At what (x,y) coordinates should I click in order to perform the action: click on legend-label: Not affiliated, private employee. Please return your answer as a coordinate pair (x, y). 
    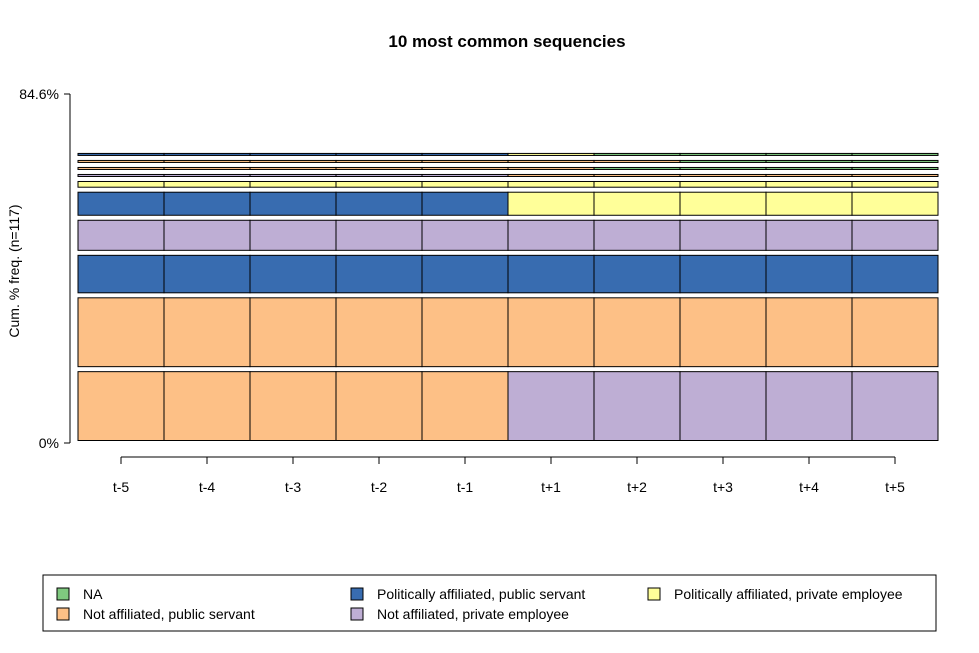
    Looking at the image, I should click on (473, 614).